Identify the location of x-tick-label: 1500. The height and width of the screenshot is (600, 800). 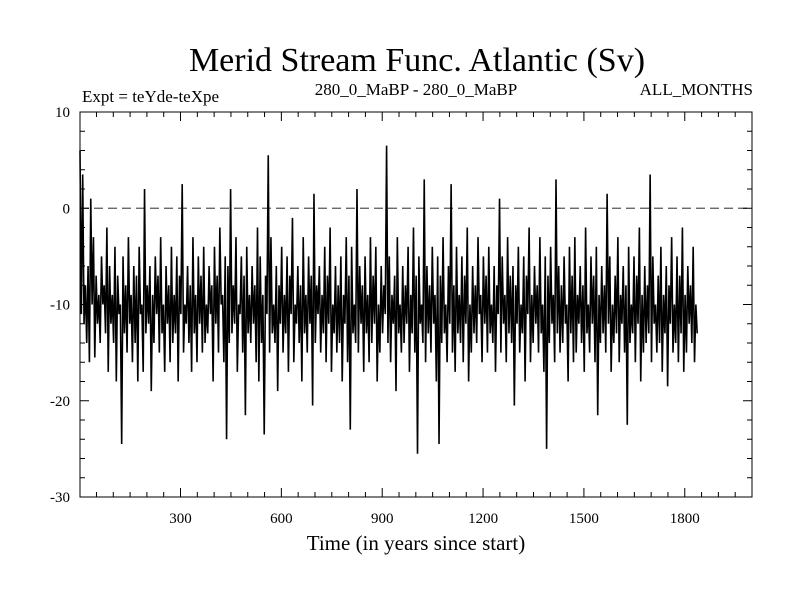
(584, 519).